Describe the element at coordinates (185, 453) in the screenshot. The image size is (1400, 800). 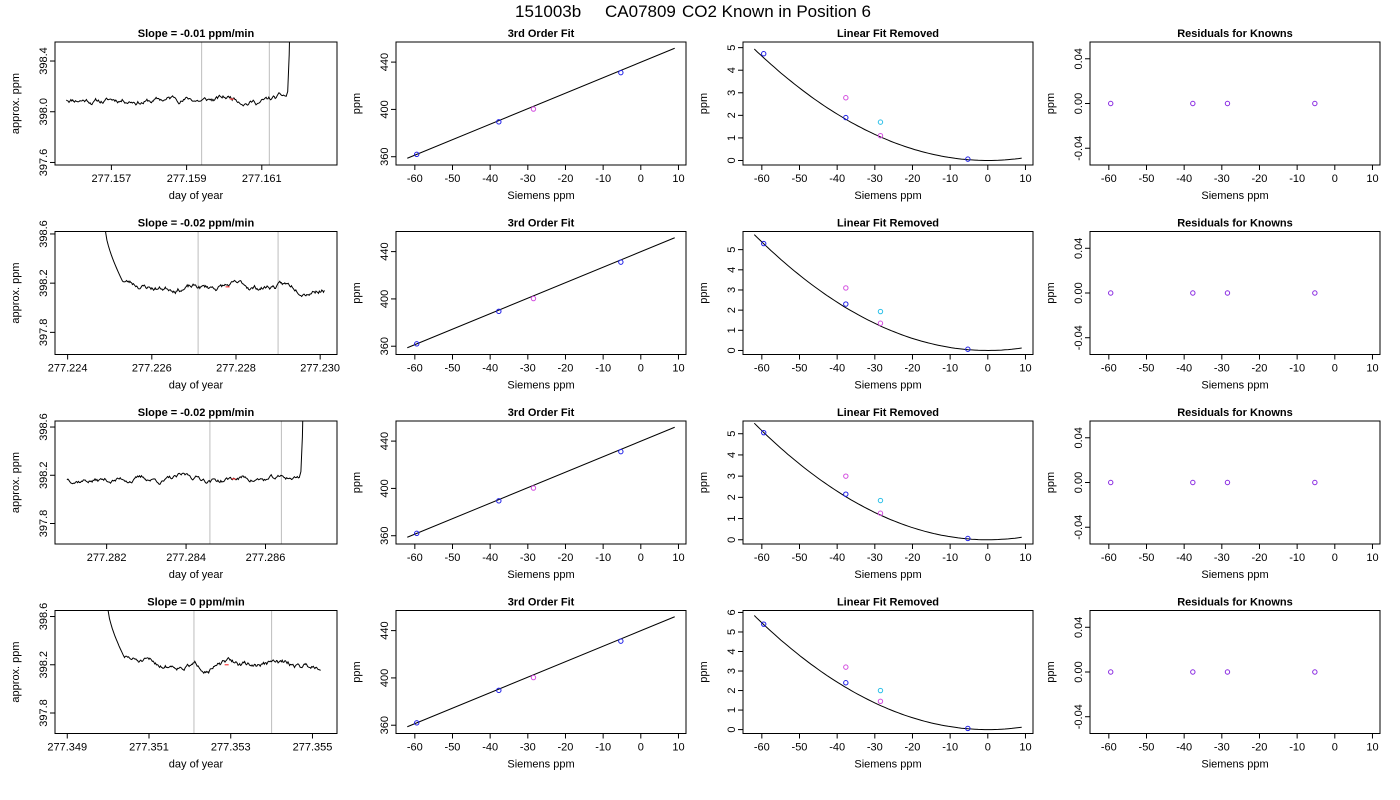
I see `concentration-trace` at that location.